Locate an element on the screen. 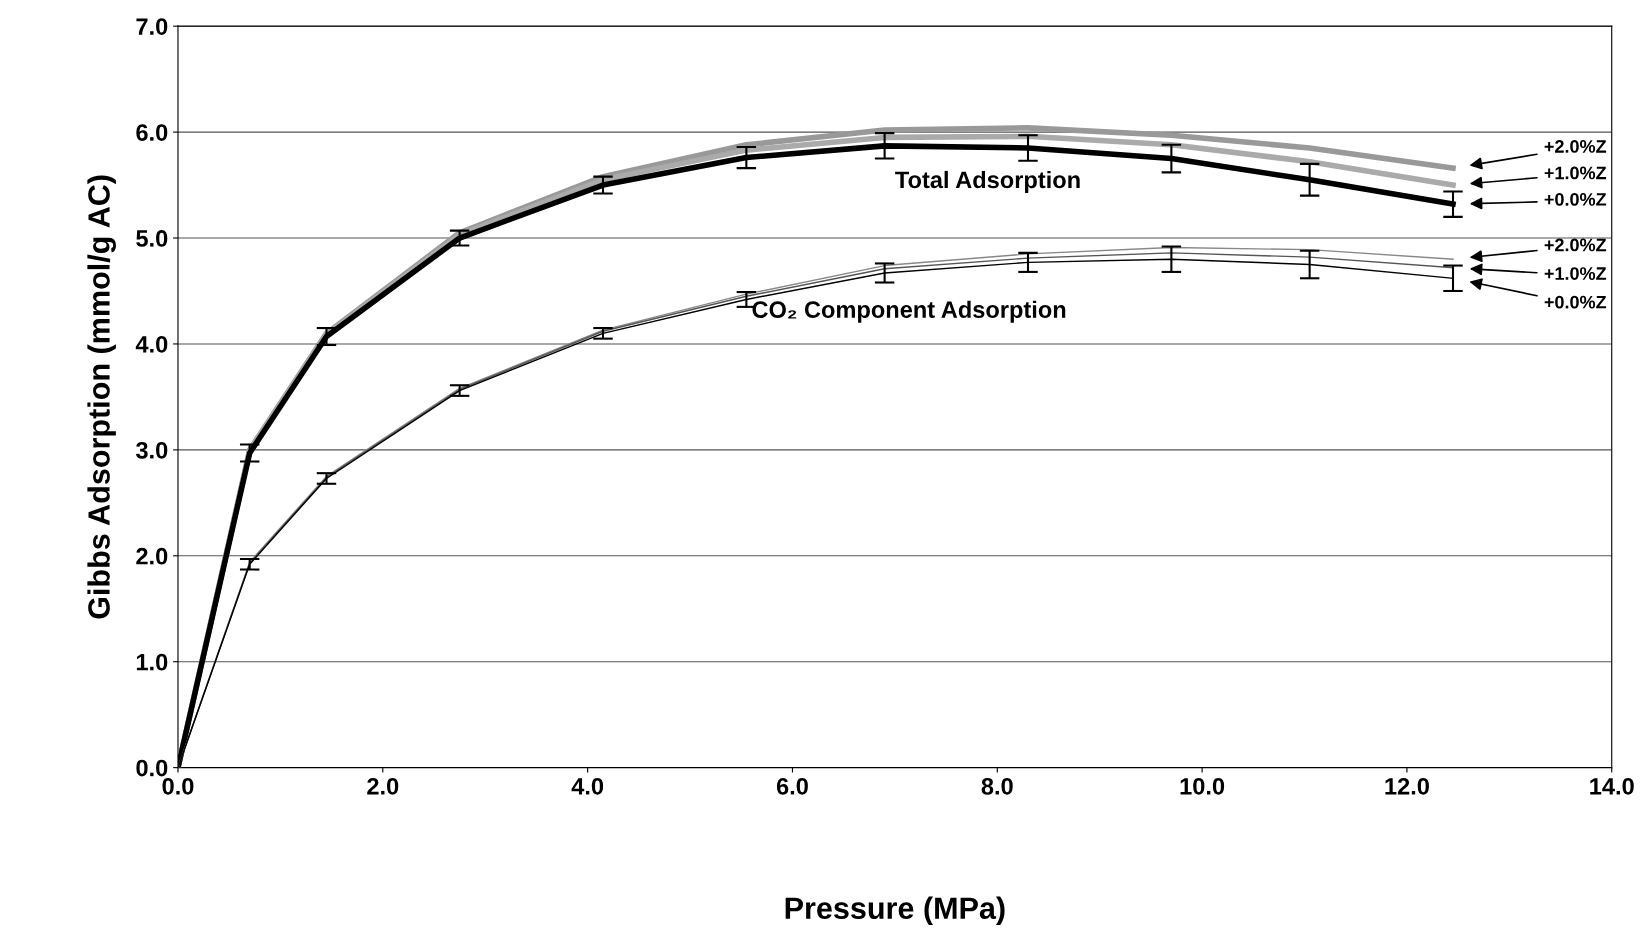  y-tick-label: 0.0 is located at coordinates (152, 768).